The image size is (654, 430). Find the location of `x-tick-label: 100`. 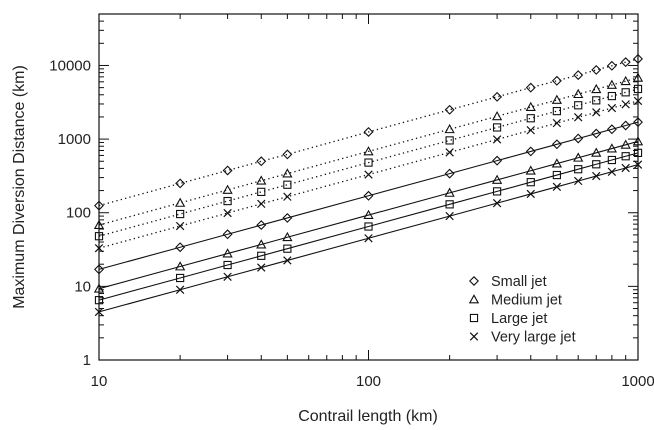

x-tick-label: 100 is located at coordinates (368, 381).